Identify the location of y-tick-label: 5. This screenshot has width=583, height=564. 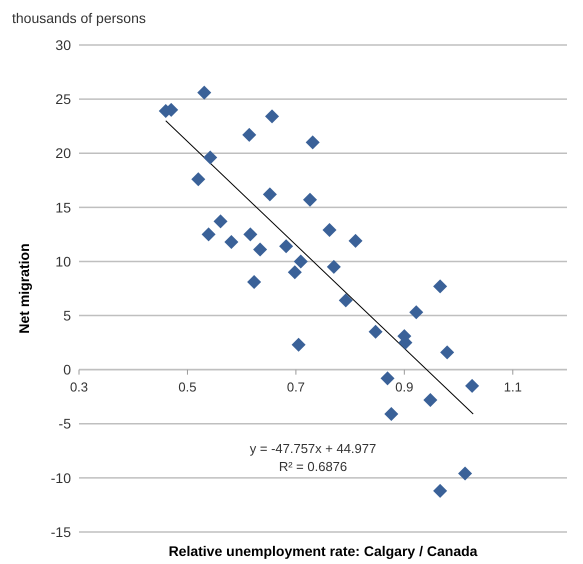
(67, 316).